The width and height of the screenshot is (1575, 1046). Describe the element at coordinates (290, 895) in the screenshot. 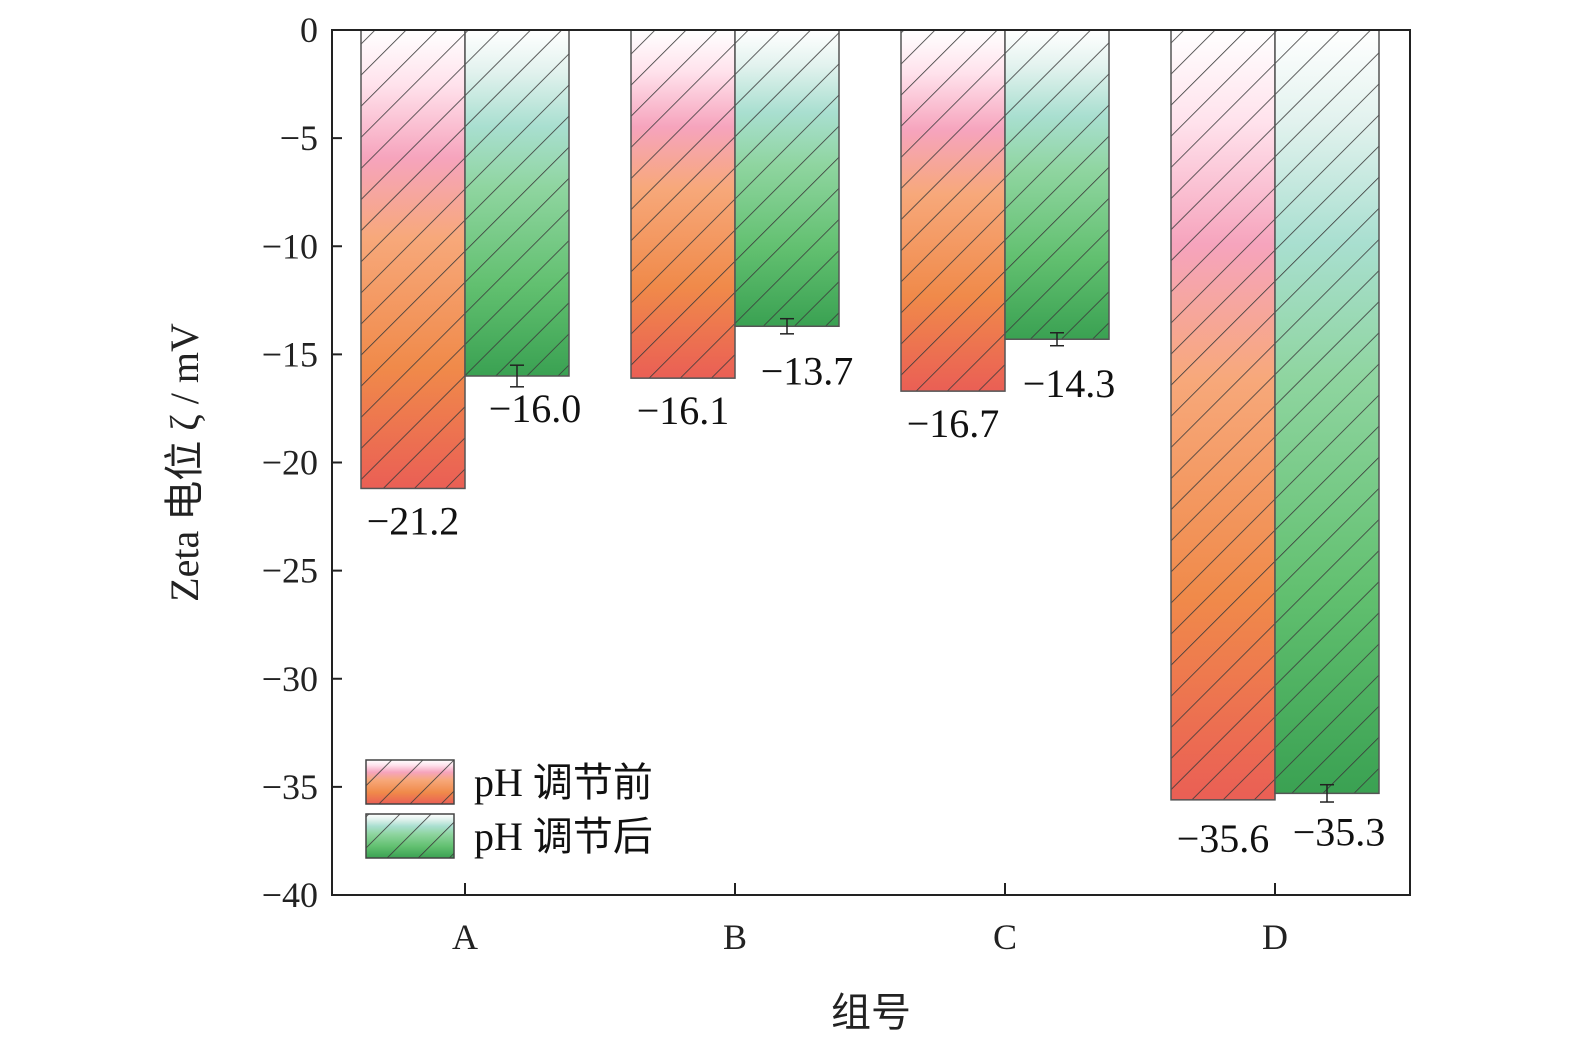

I see `y-tick-label: −40` at that location.